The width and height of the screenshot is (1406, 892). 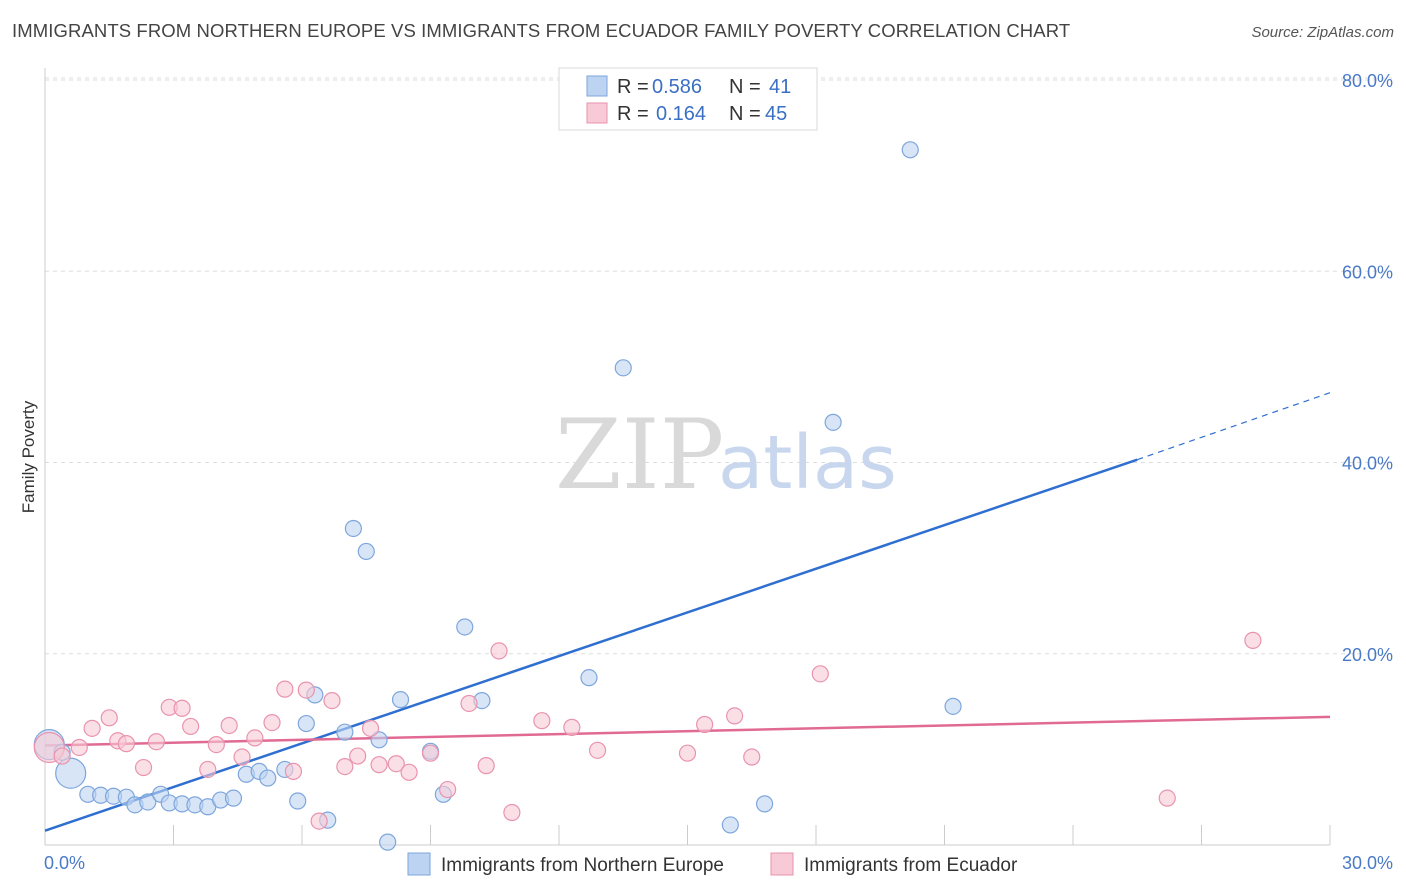 What do you see at coordinates (1367, 464) in the screenshot?
I see `y-tick-label: 40.0%` at bounding box center [1367, 464].